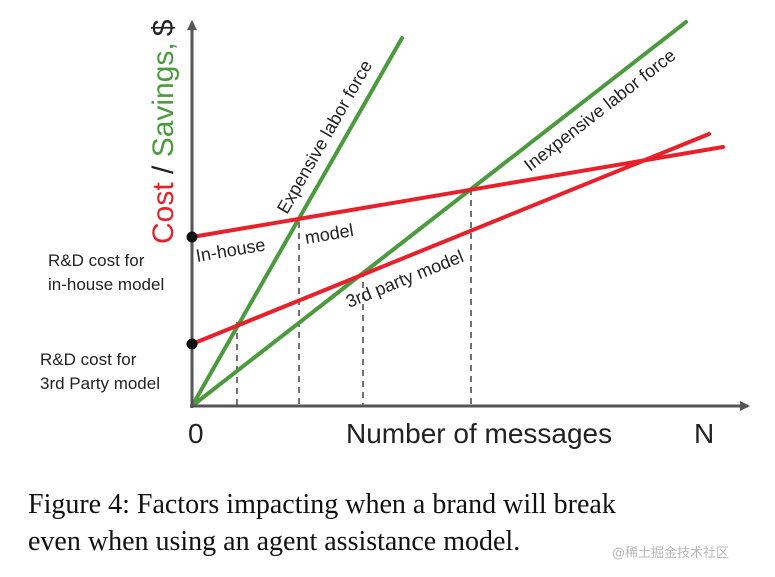  What do you see at coordinates (106, 284) in the screenshot?
I see `rd-inhouse-line2: in-house model` at bounding box center [106, 284].